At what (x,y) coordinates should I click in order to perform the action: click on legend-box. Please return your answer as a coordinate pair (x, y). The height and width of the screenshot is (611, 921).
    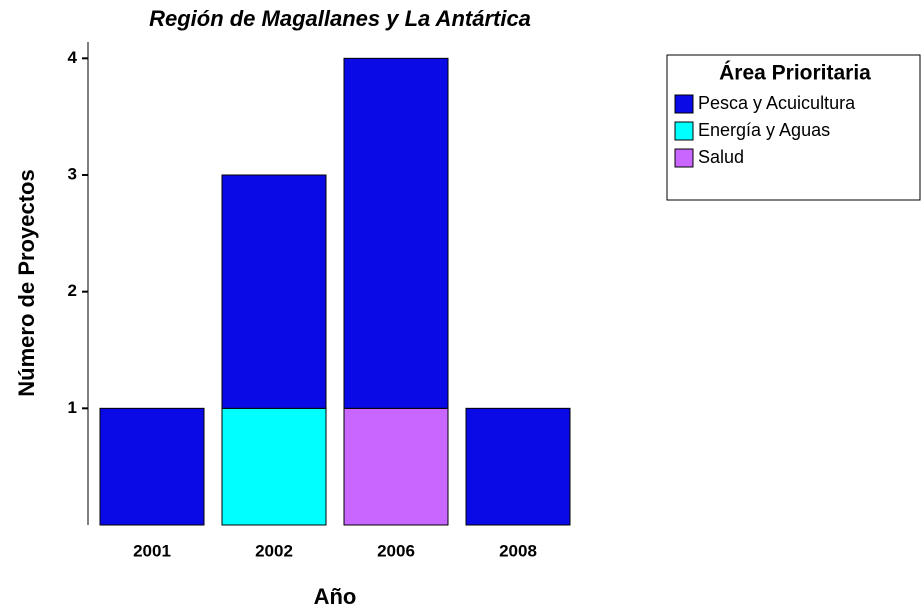
    Looking at the image, I should click on (793, 127).